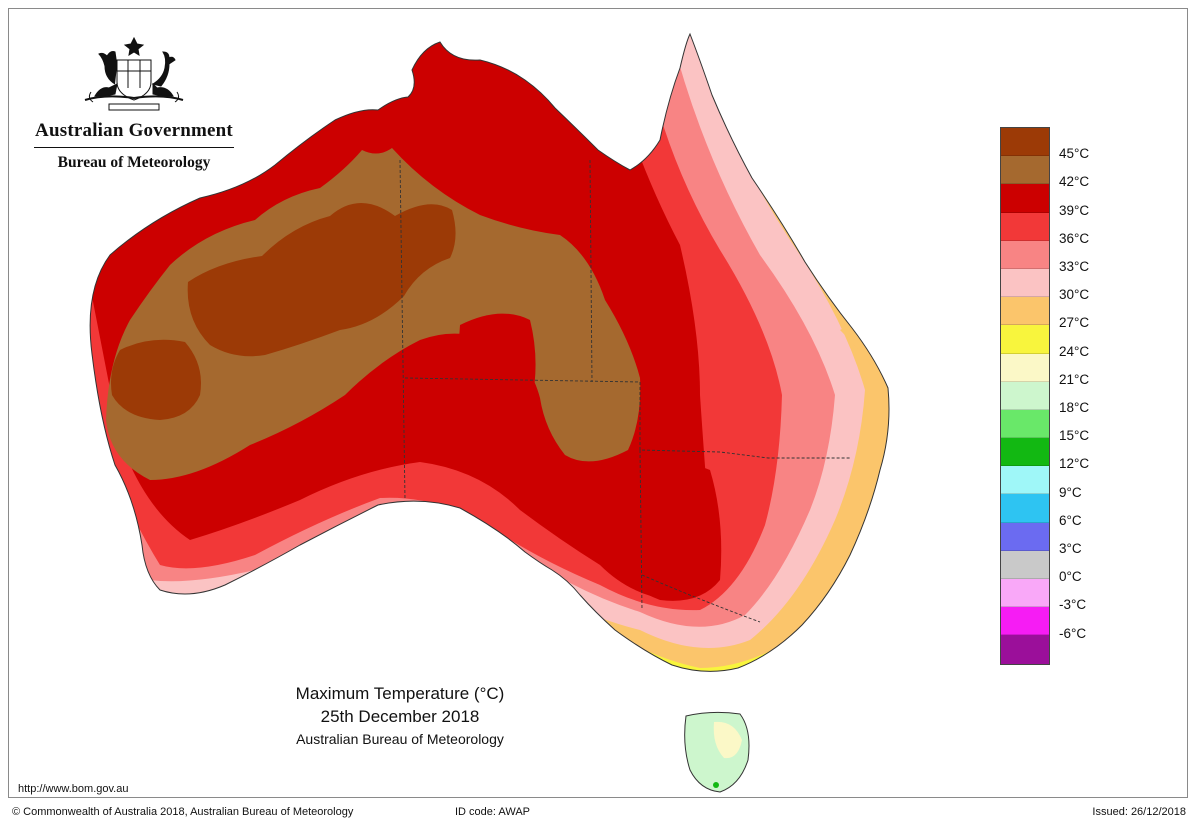 Image resolution: width=1200 pixels, height=829 pixels. I want to click on map-date: 25th December 2018, so click(400, 716).